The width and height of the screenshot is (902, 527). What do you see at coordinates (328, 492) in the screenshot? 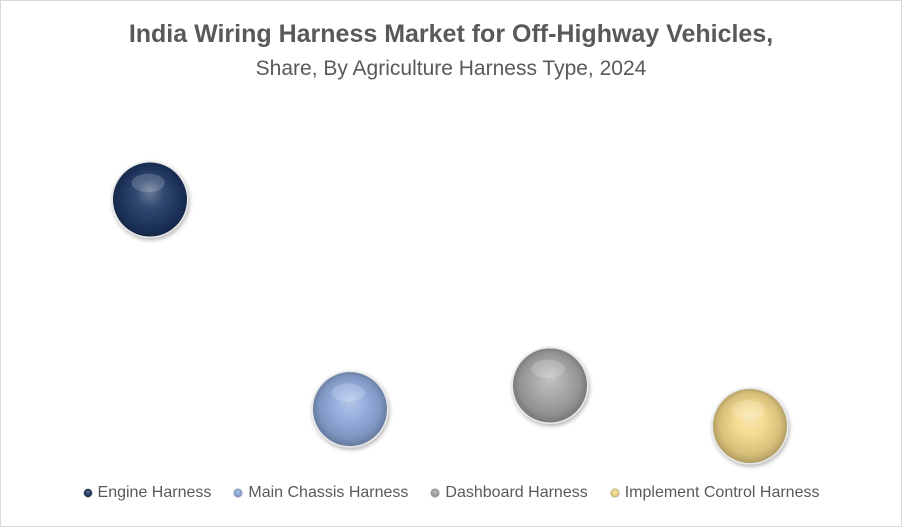
I see `legend-label: Main Chassis Harness` at bounding box center [328, 492].